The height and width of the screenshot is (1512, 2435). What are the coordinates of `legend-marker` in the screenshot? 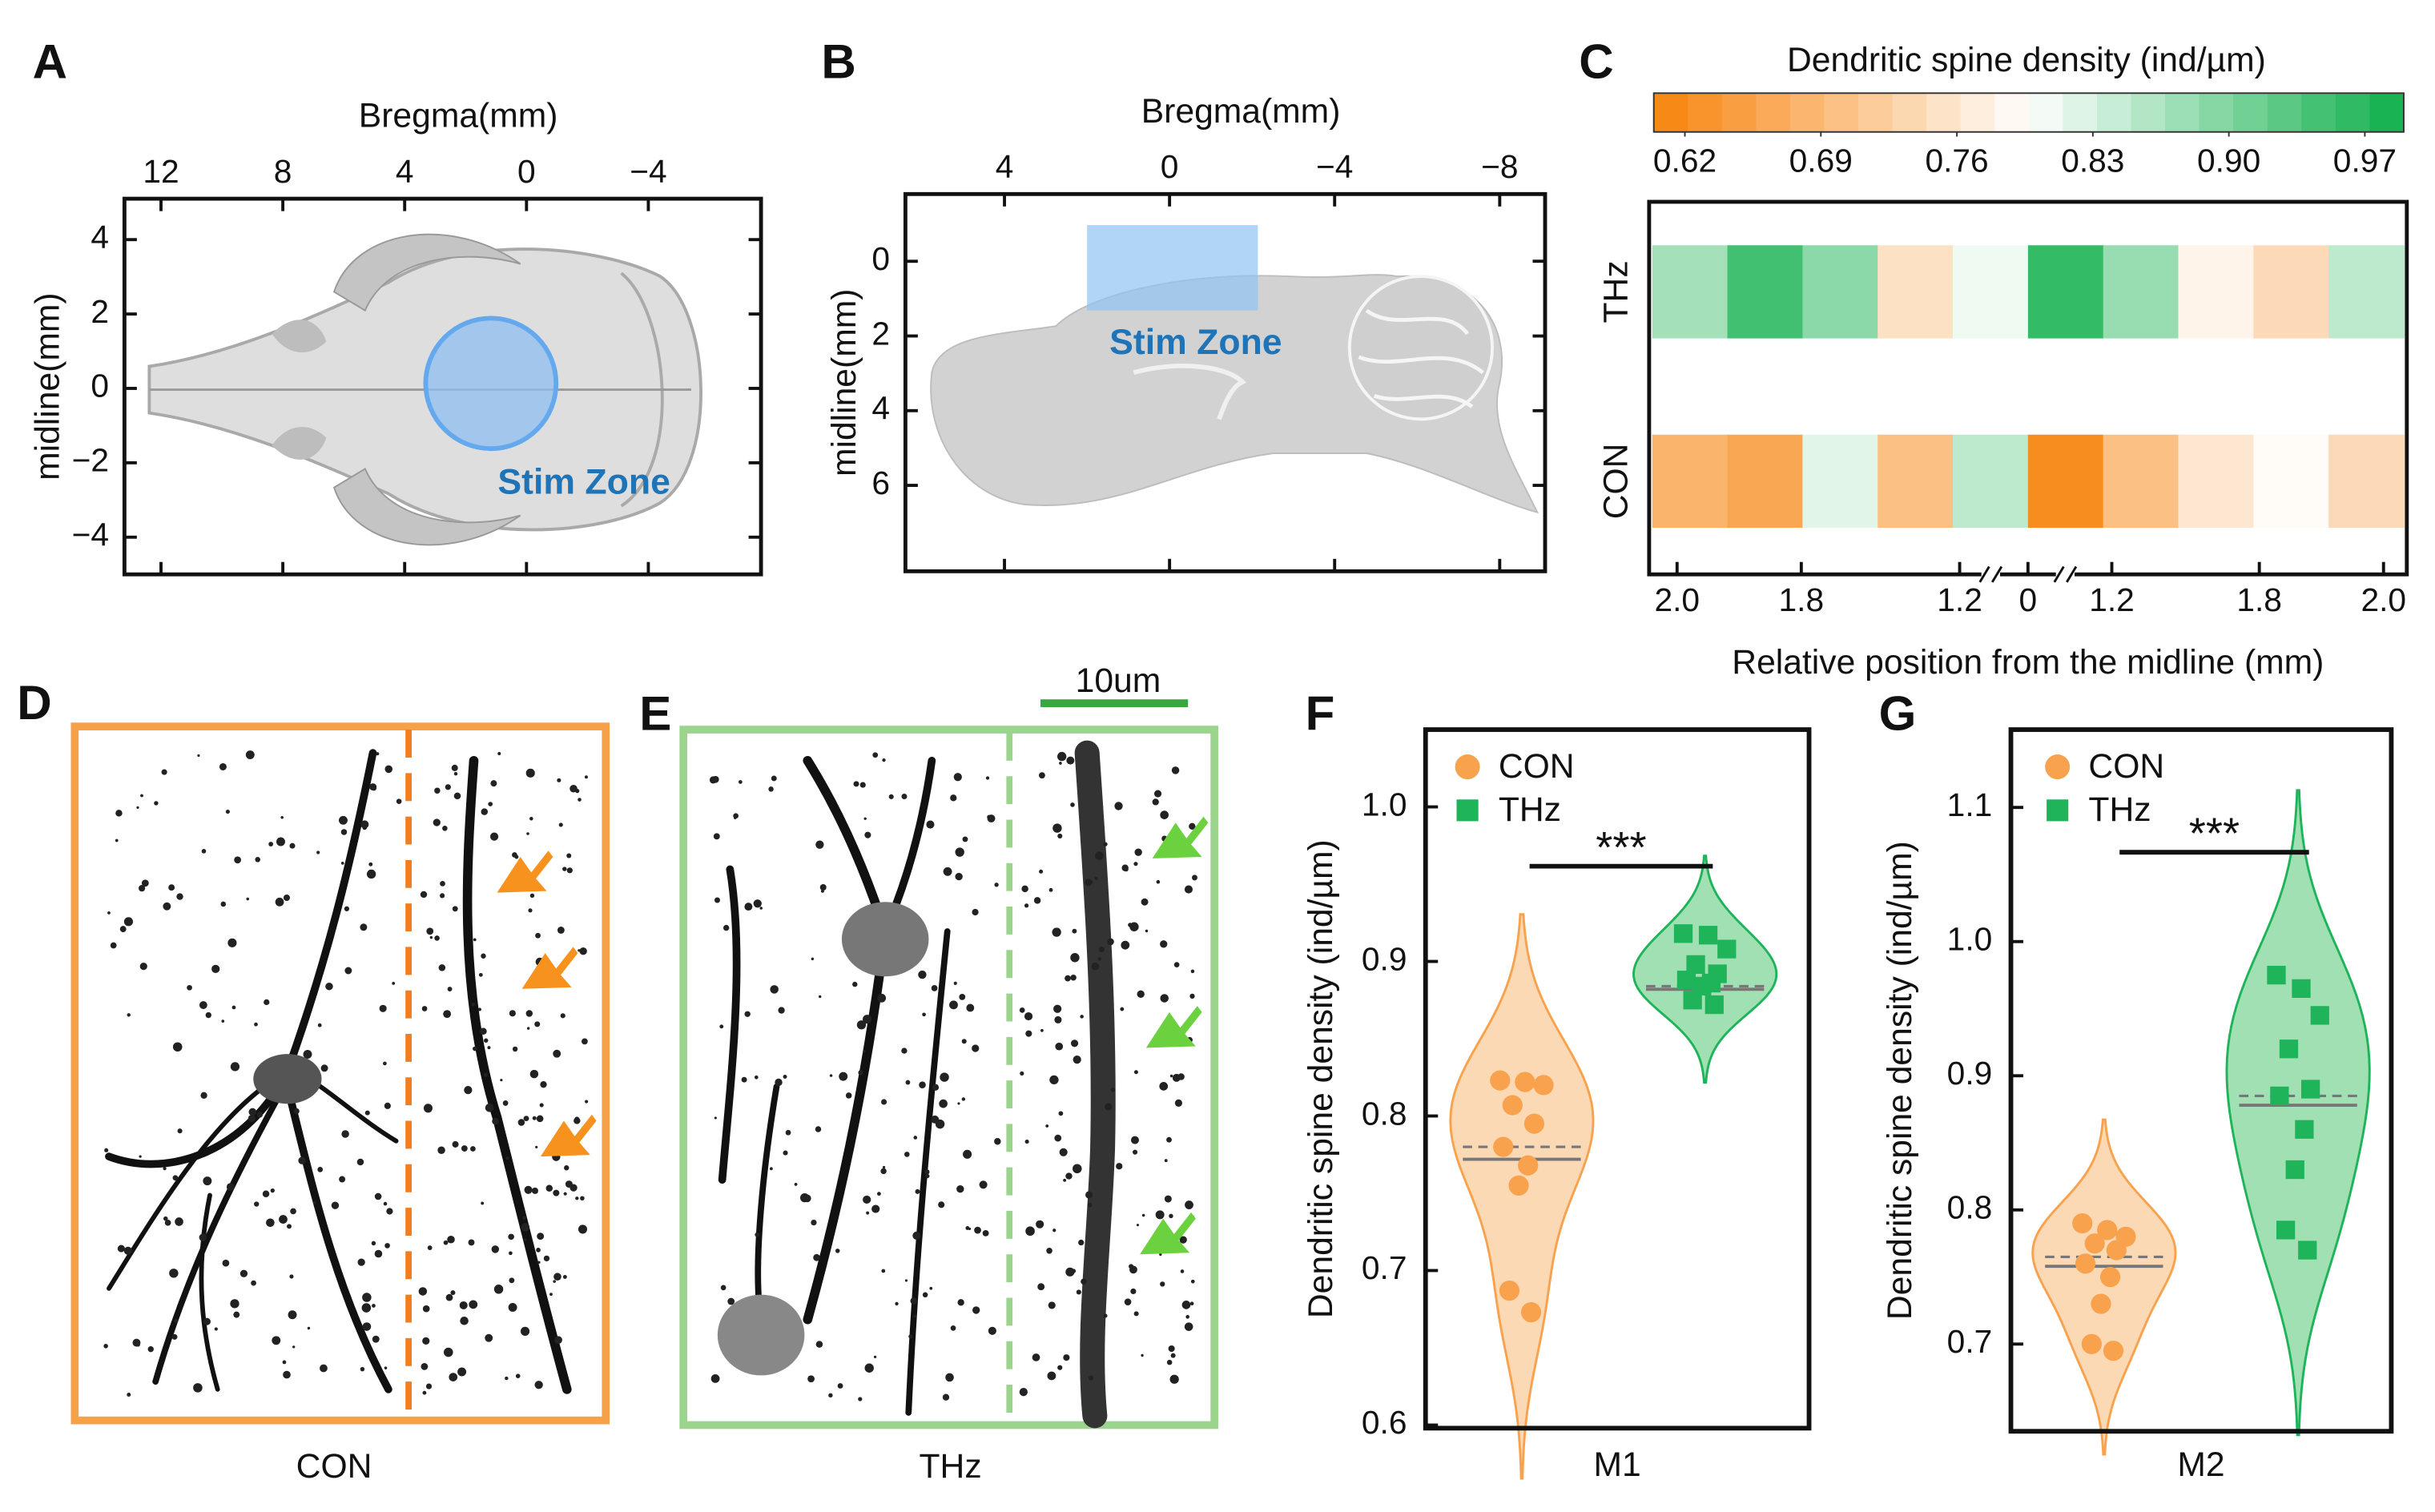 It's located at (1468, 810).